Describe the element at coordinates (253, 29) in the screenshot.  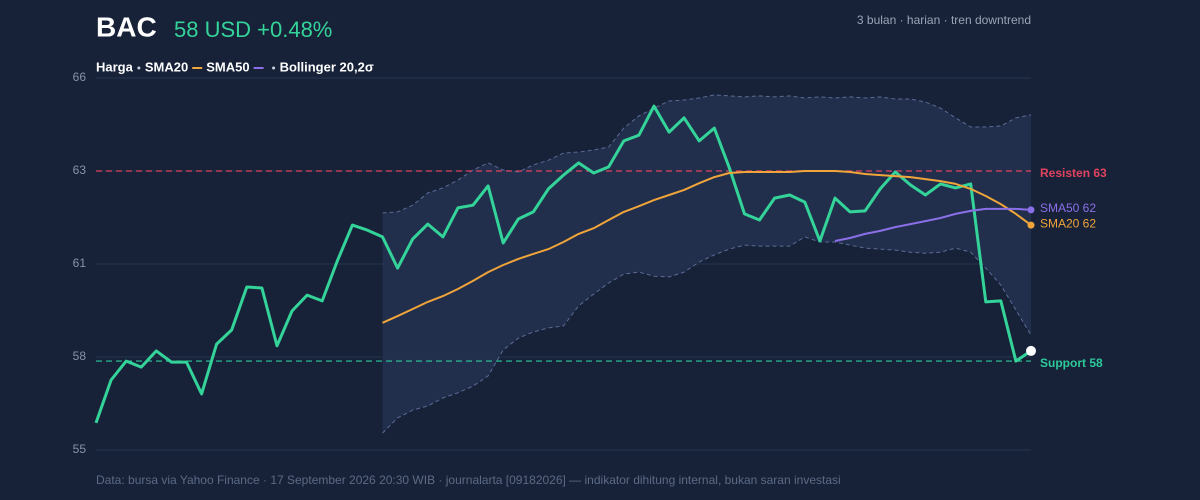
I see `chart-subtitle: 58 USD +0.48%` at that location.